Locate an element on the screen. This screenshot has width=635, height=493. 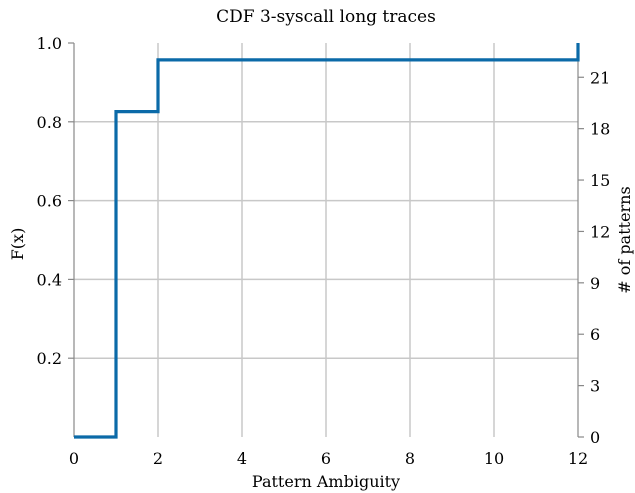
y2-tick-label: 0 is located at coordinates (595, 437).